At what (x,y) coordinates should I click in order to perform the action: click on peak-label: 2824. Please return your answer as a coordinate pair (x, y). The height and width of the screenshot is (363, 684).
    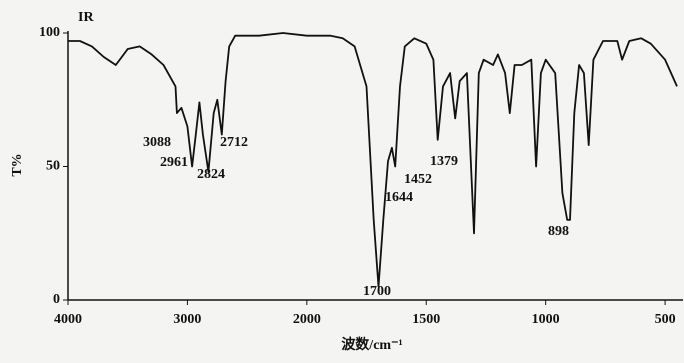
    Looking at the image, I should click on (211, 174).